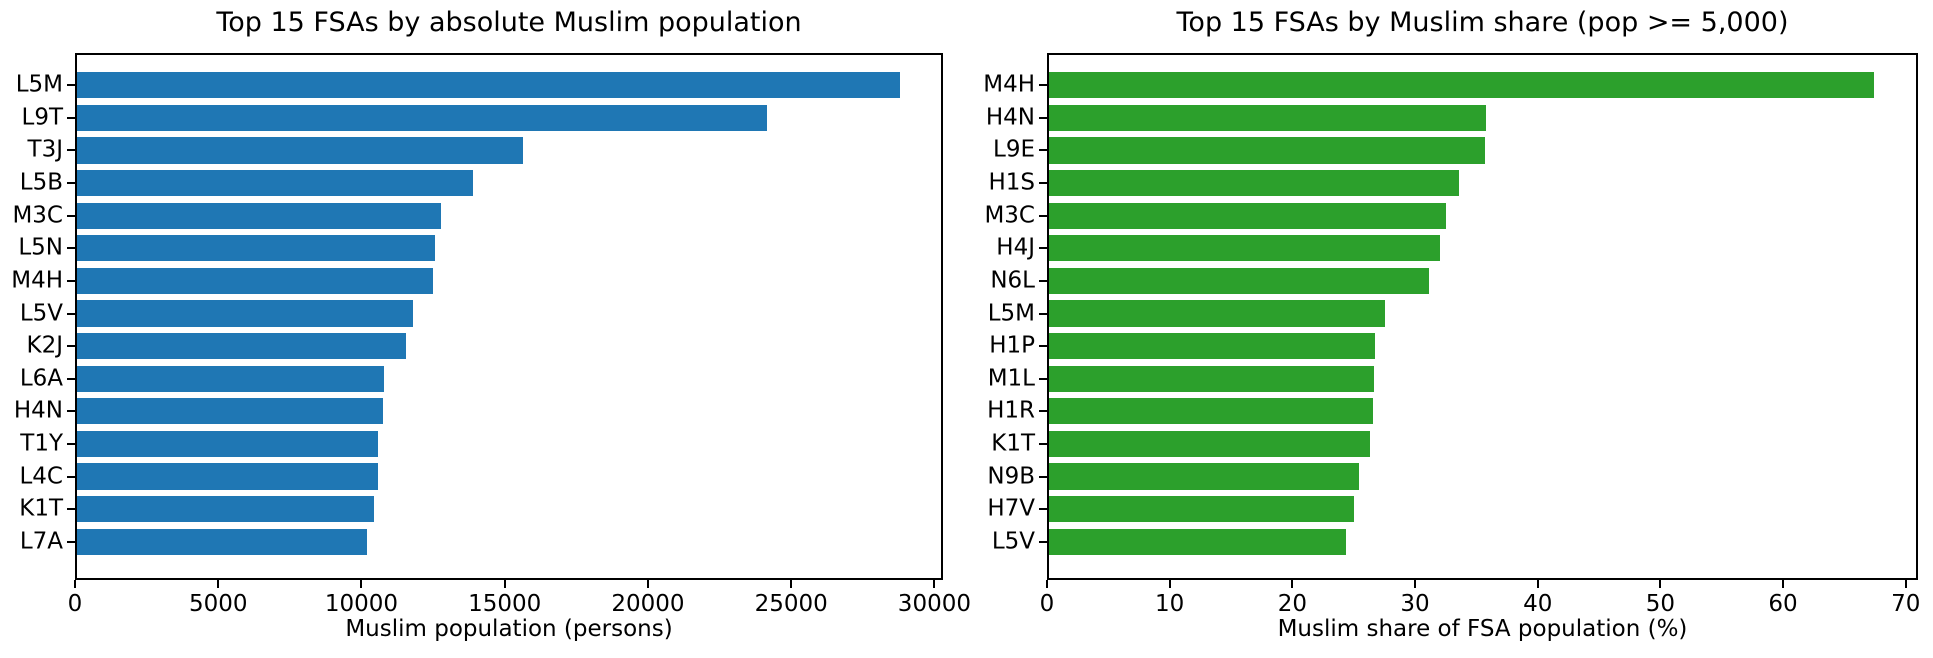 The image size is (1933, 658). I want to click on y-tick-label: L5B, so click(41, 182).